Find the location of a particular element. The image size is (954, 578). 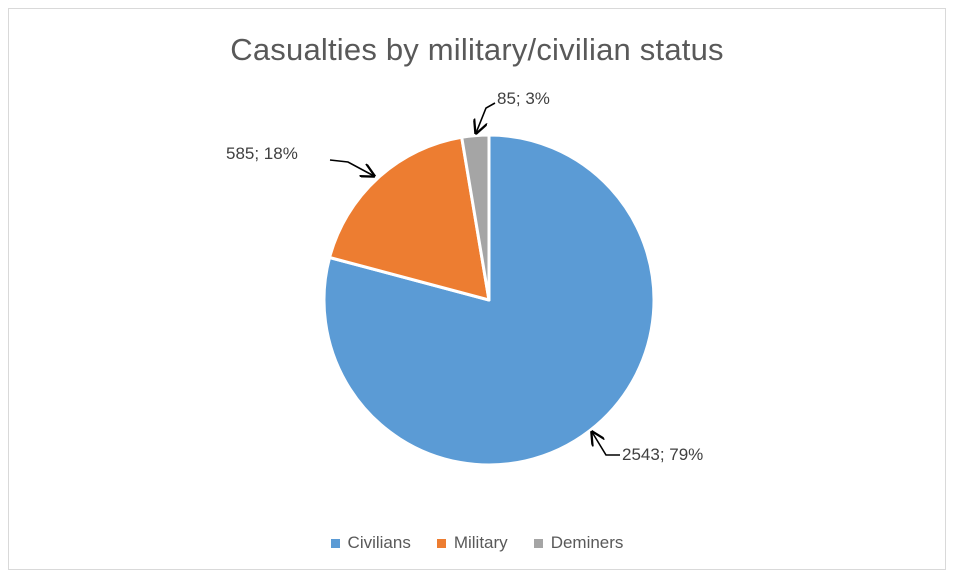

leader-line-deminers is located at coordinates (486, 117).